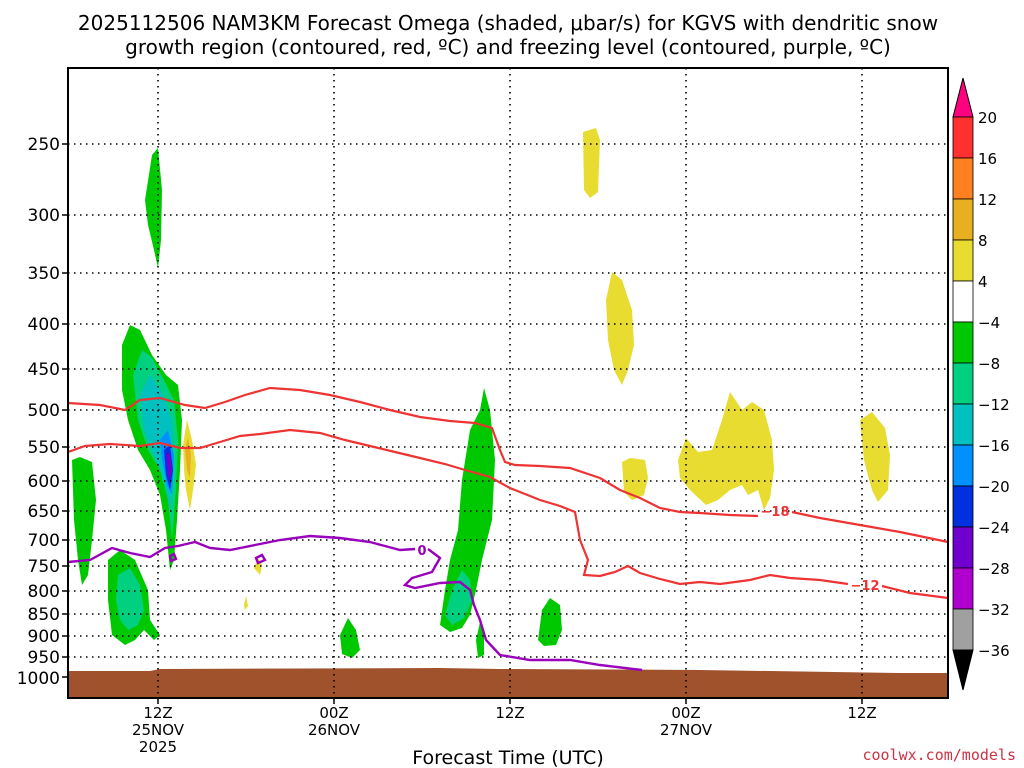  Describe the element at coordinates (44, 411) in the screenshot. I see `y-tick-label: 500` at that location.